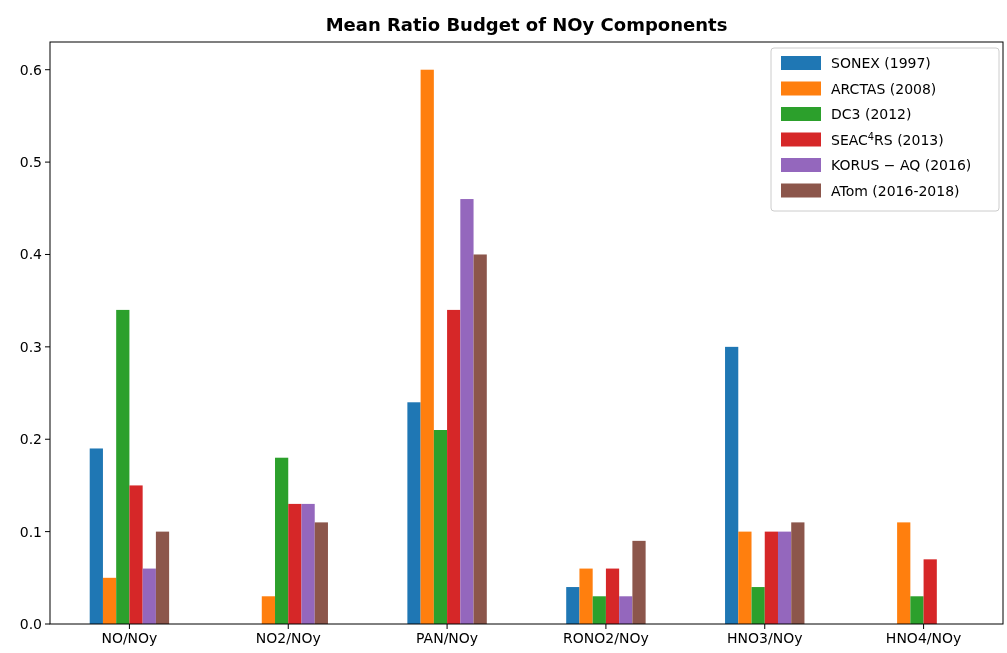 The image size is (1007, 653). Describe the element at coordinates (887, 139) in the screenshot. I see `legend-label: SEAC$^{4}$RS (2013)` at that location.